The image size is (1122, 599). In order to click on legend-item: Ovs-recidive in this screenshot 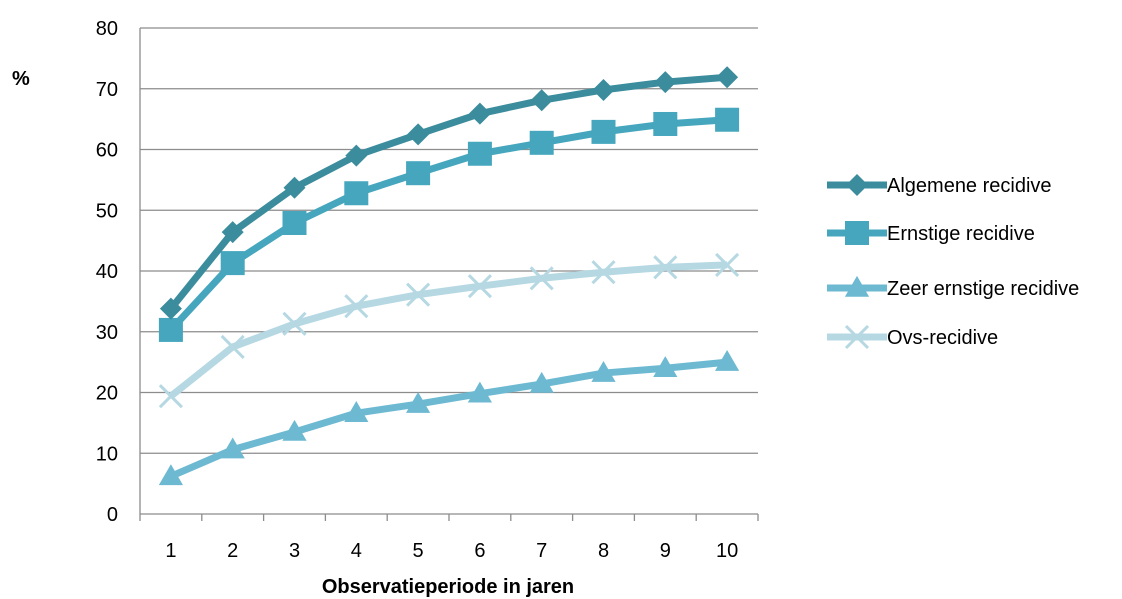, I will do `click(912, 337)`.